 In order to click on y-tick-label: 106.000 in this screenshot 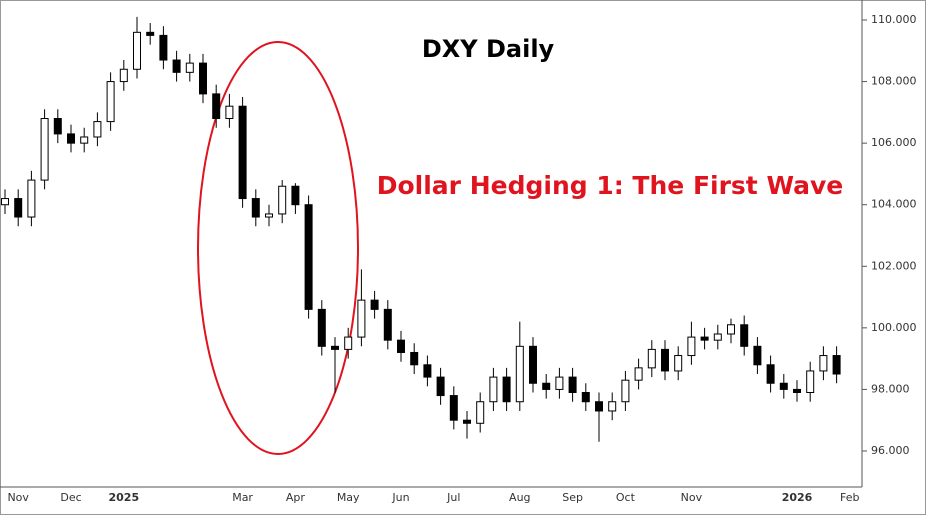, I will do `click(894, 142)`.